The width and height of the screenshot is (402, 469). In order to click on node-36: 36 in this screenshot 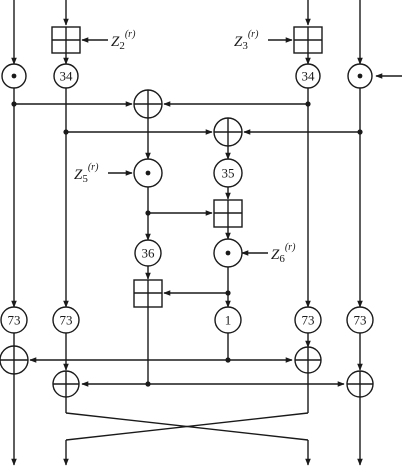, I will do `click(148, 253)`.